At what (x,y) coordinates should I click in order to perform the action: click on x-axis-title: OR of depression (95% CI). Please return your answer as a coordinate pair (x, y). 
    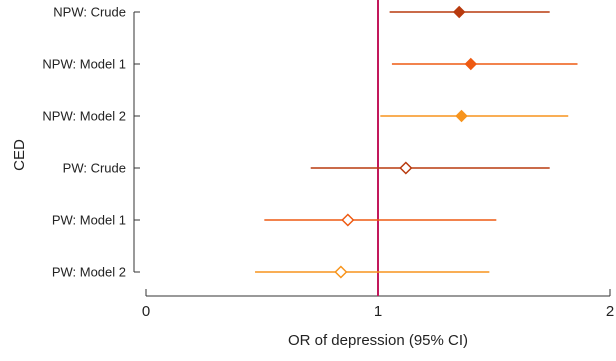
    Looking at the image, I should click on (378, 340).